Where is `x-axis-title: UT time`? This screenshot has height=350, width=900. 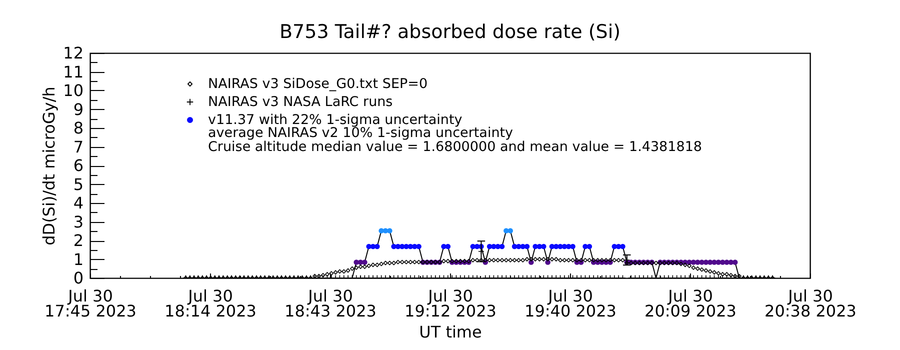
x-axis-title: UT time is located at coordinates (450, 332).